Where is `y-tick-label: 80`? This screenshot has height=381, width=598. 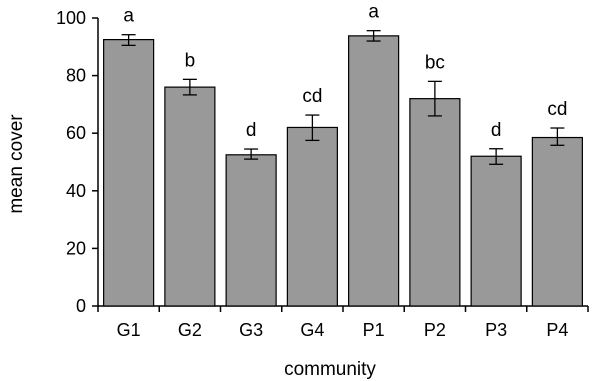 y-tick-label: 80 is located at coordinates (76, 76).